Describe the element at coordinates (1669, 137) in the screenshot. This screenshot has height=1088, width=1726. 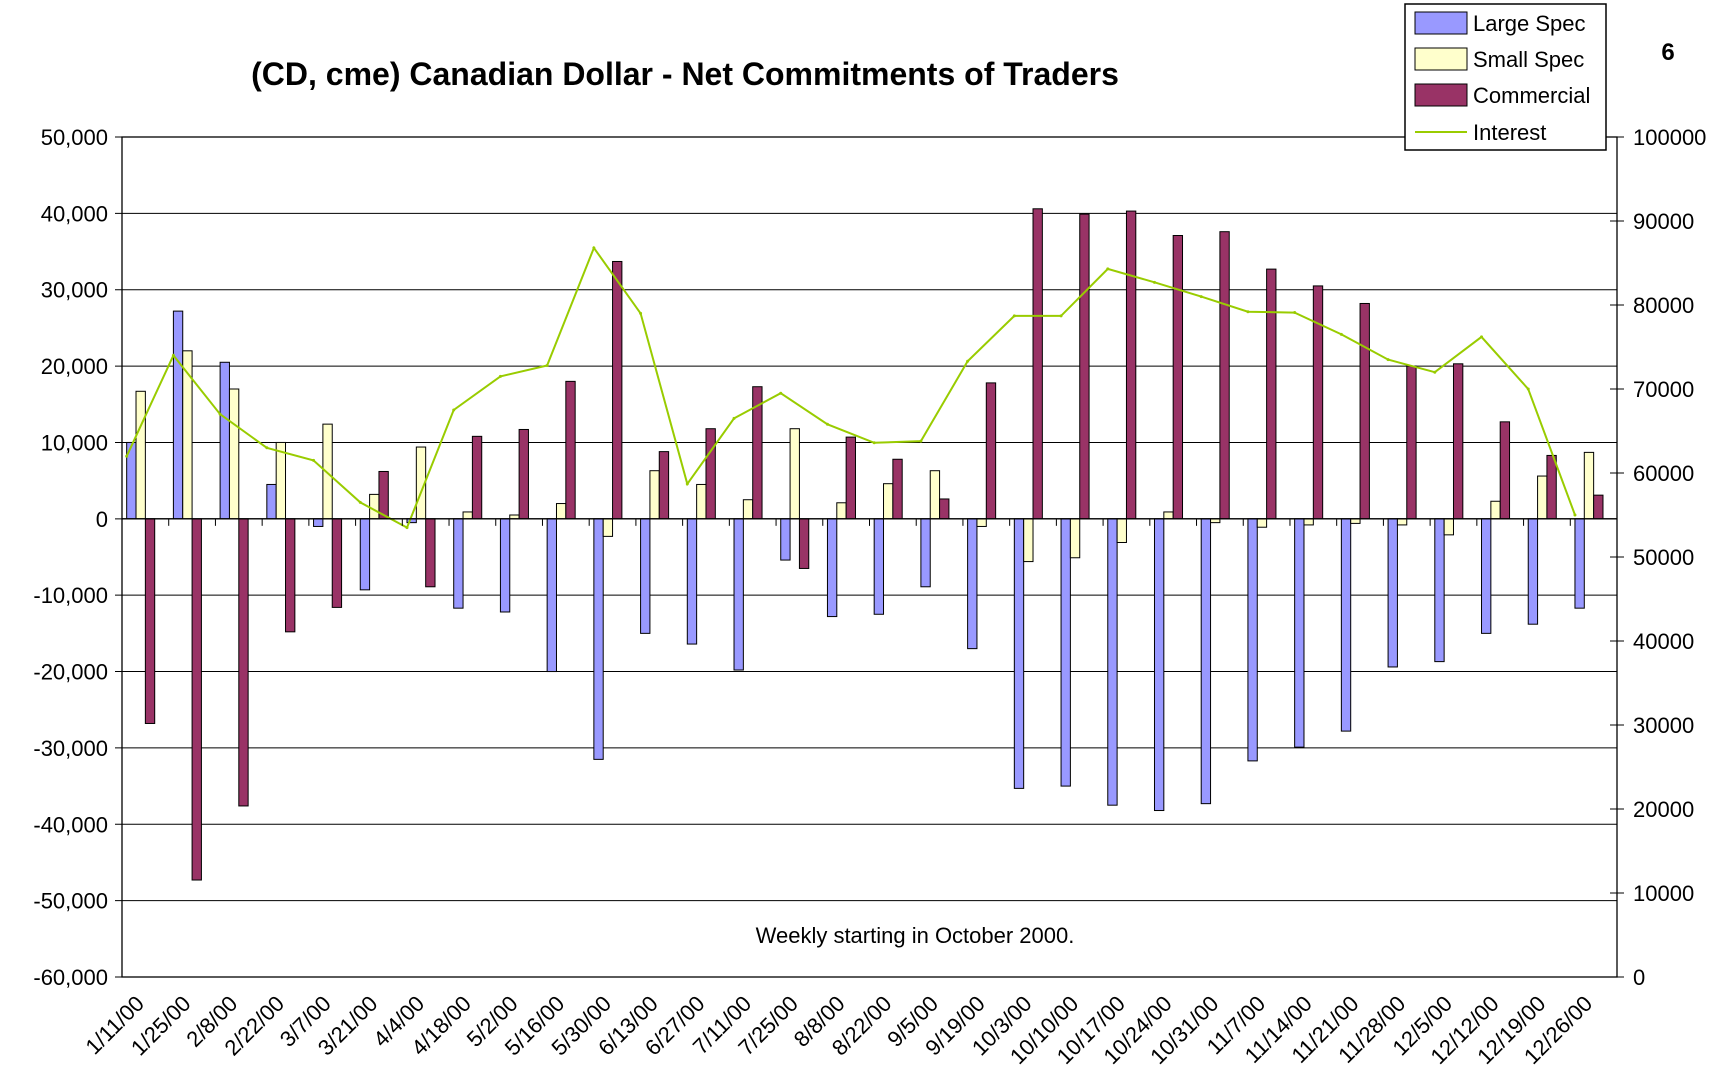
I see `y2-tick-label: 100000` at that location.